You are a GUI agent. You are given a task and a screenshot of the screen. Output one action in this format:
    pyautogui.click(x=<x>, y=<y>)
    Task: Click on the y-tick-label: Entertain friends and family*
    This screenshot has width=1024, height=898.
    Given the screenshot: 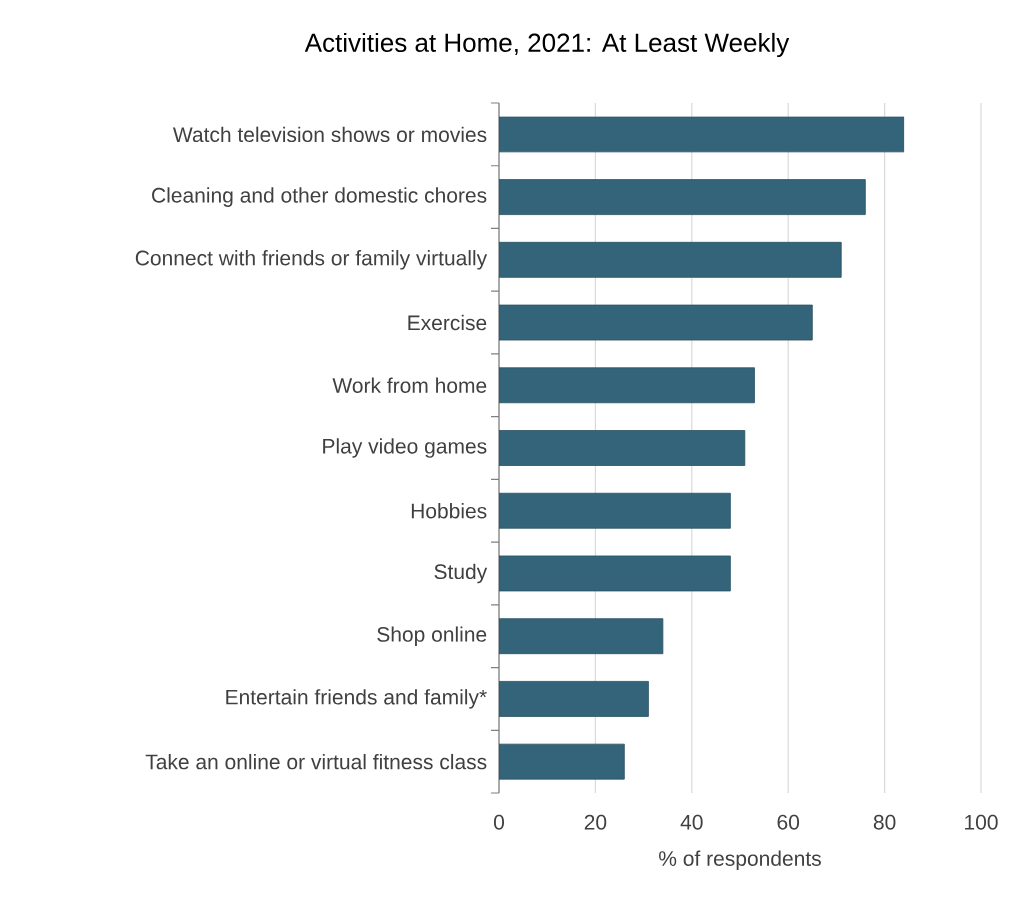 What is the action you would take?
    pyautogui.click(x=356, y=699)
    